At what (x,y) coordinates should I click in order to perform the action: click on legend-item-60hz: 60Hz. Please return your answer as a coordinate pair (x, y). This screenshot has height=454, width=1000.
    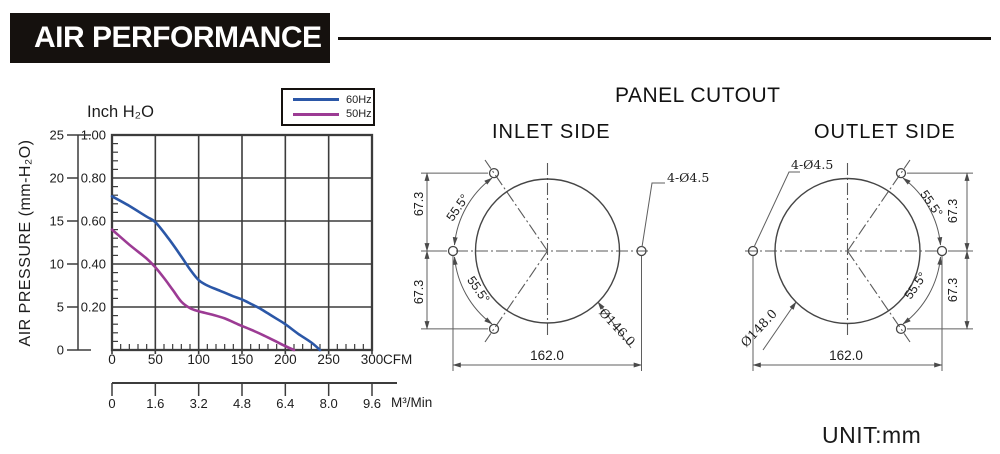
    Looking at the image, I should click on (332, 100).